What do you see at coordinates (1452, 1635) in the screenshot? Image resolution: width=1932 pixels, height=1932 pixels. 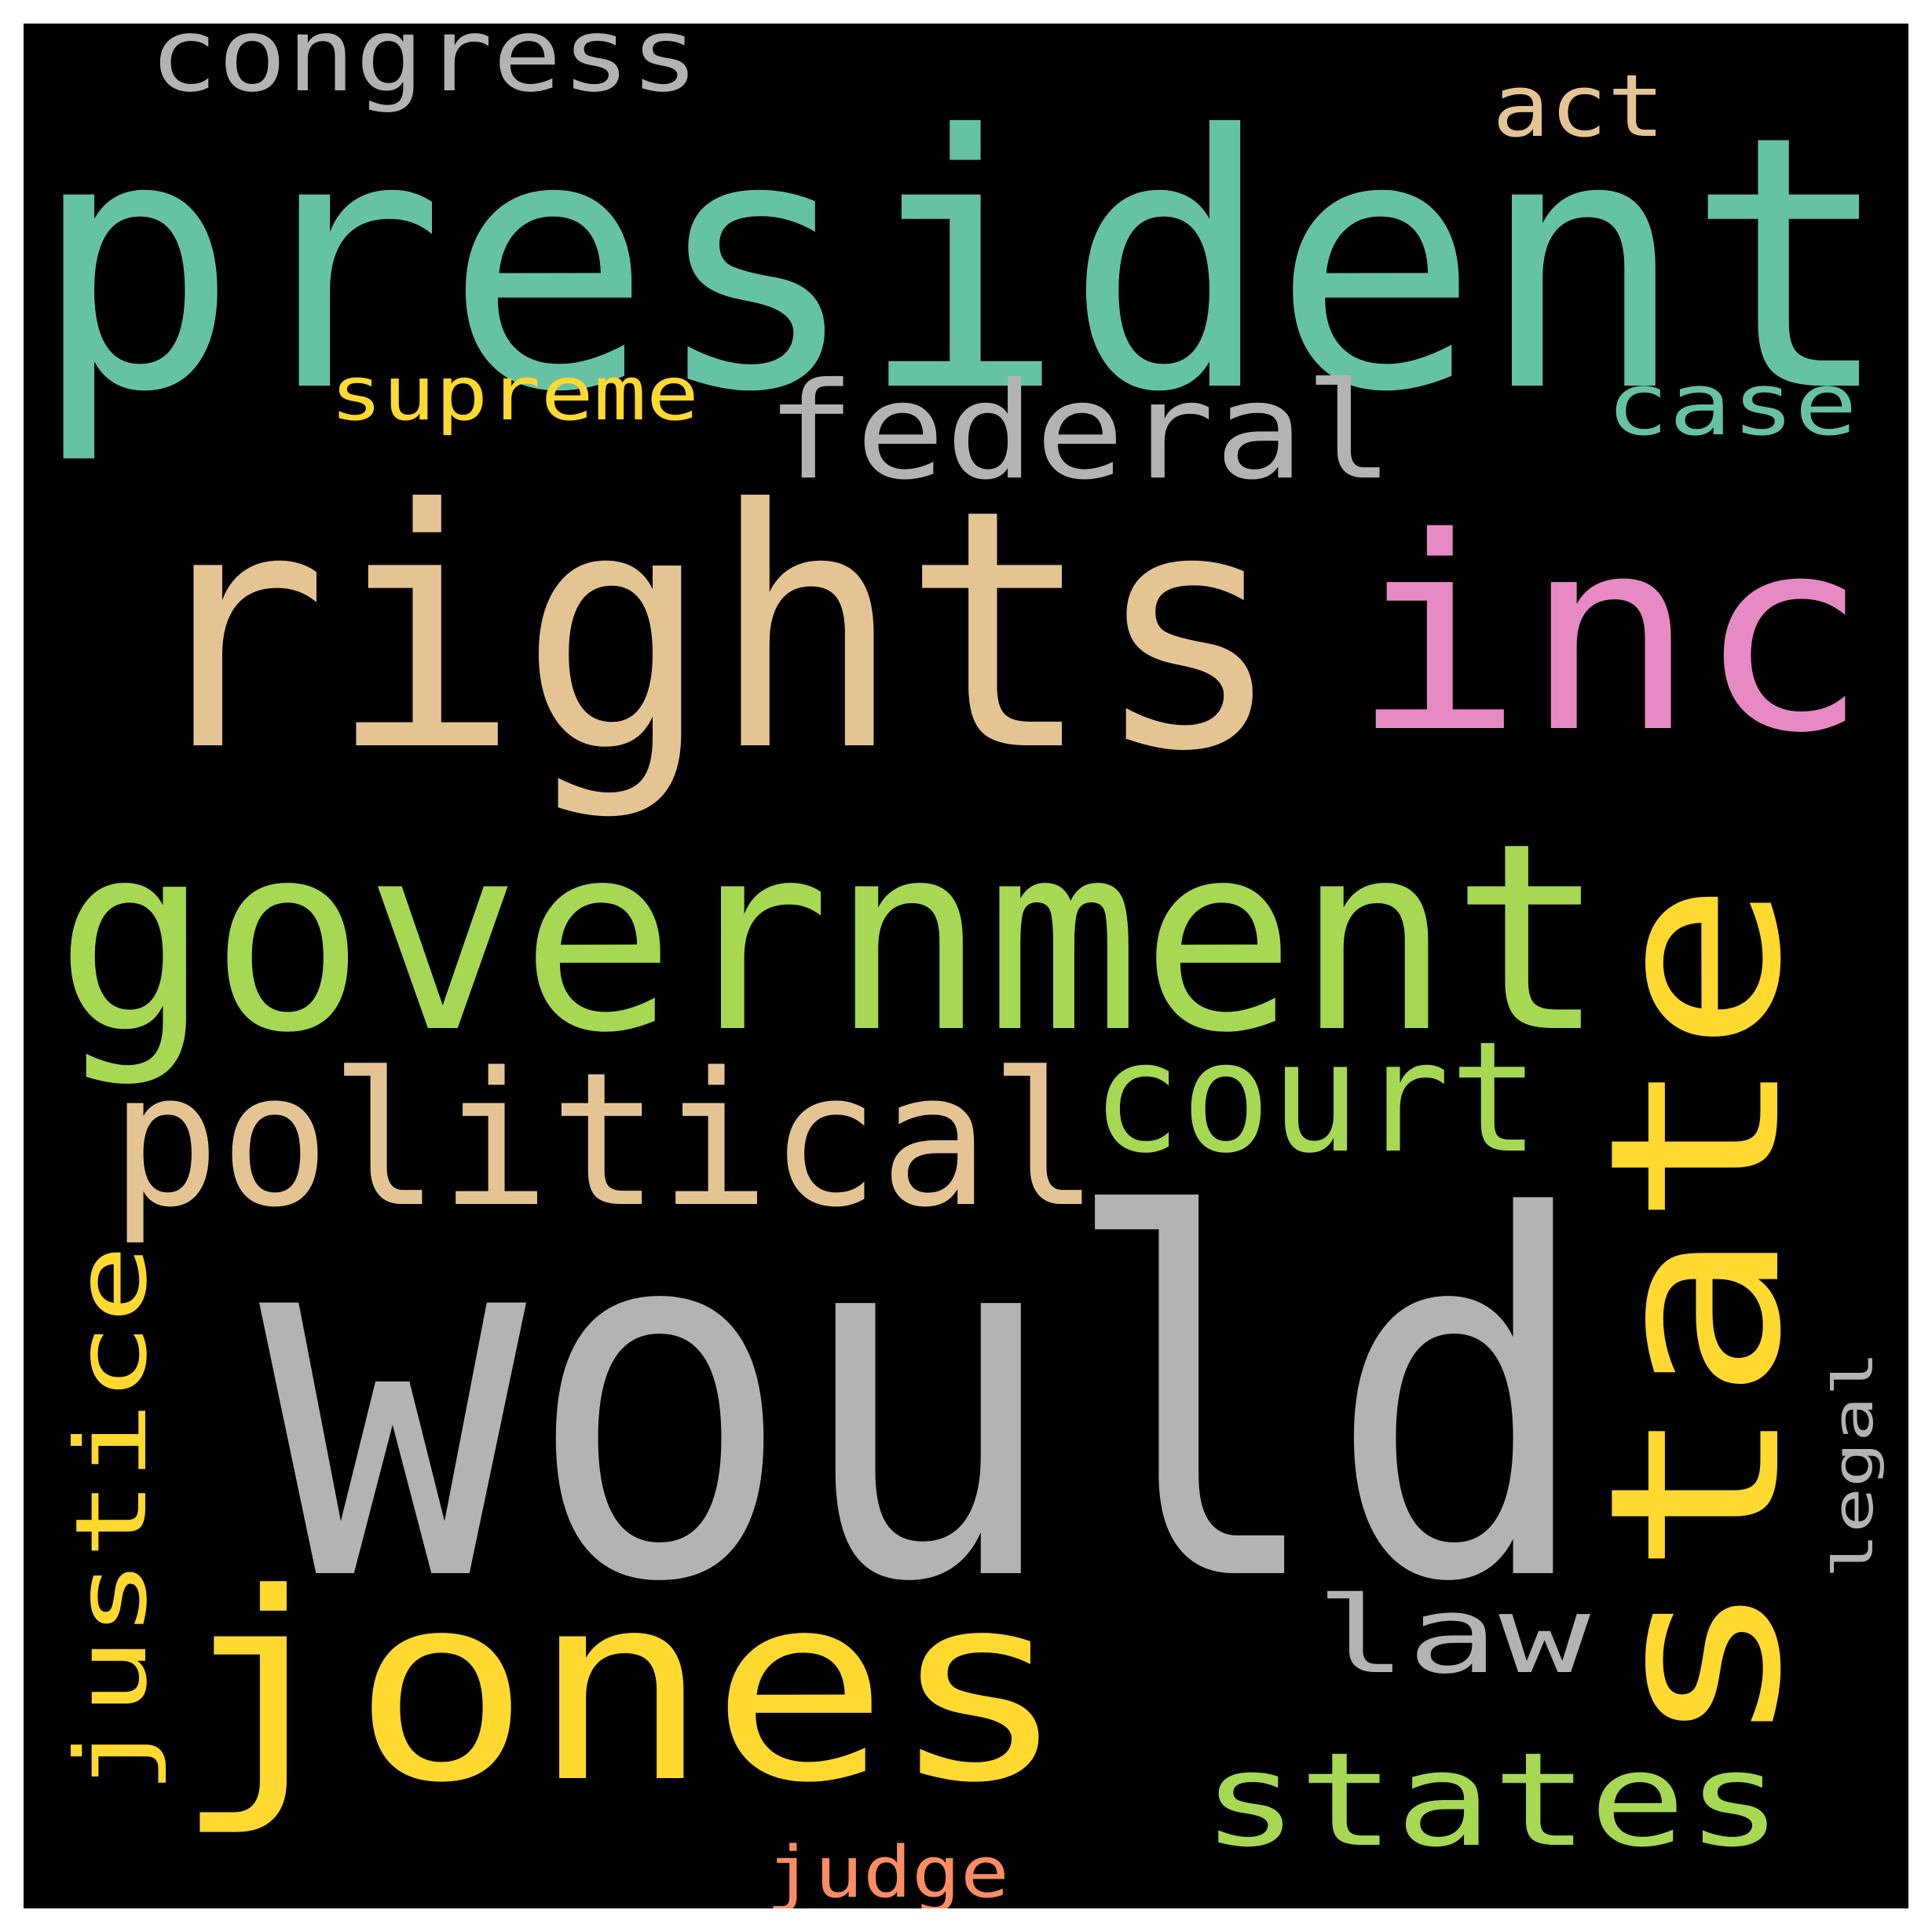 I see `word-law: law` at bounding box center [1452, 1635].